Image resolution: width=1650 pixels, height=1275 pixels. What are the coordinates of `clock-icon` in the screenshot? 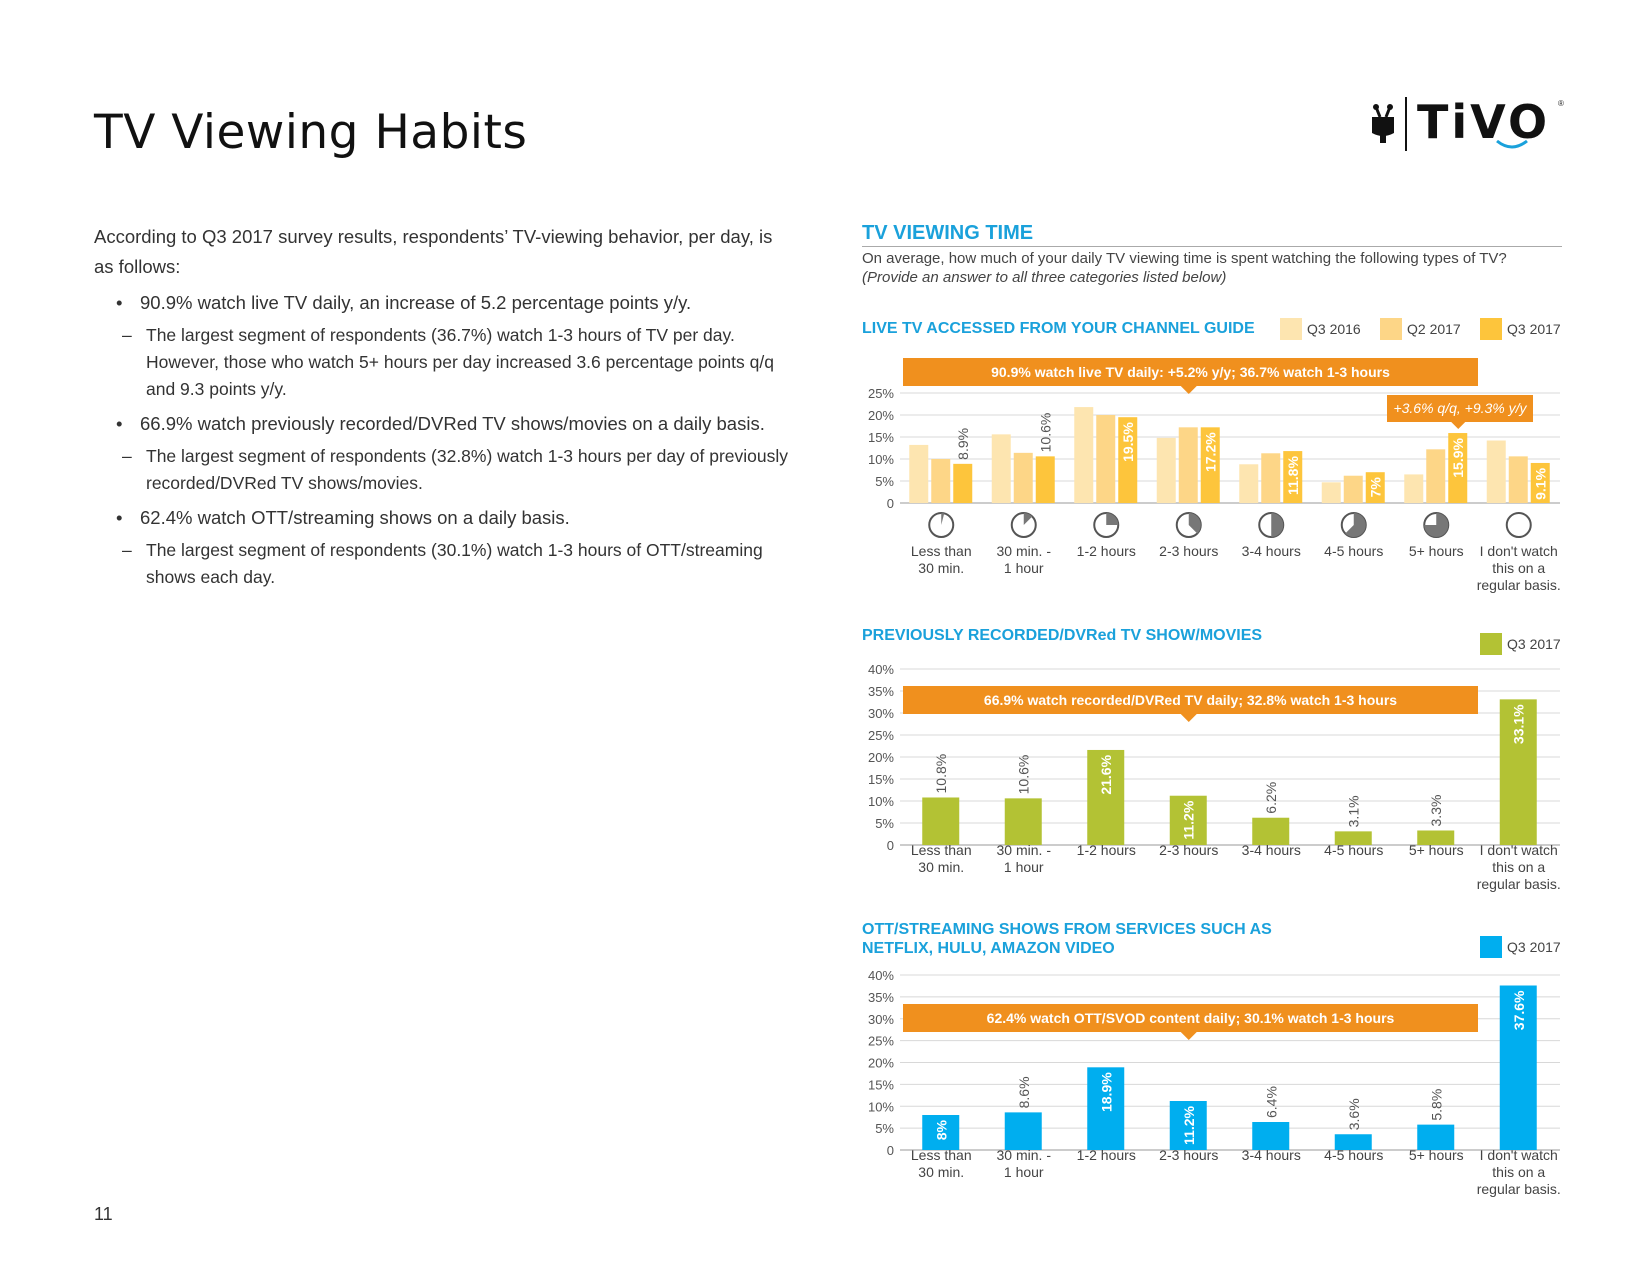 It's located at (1518, 525).